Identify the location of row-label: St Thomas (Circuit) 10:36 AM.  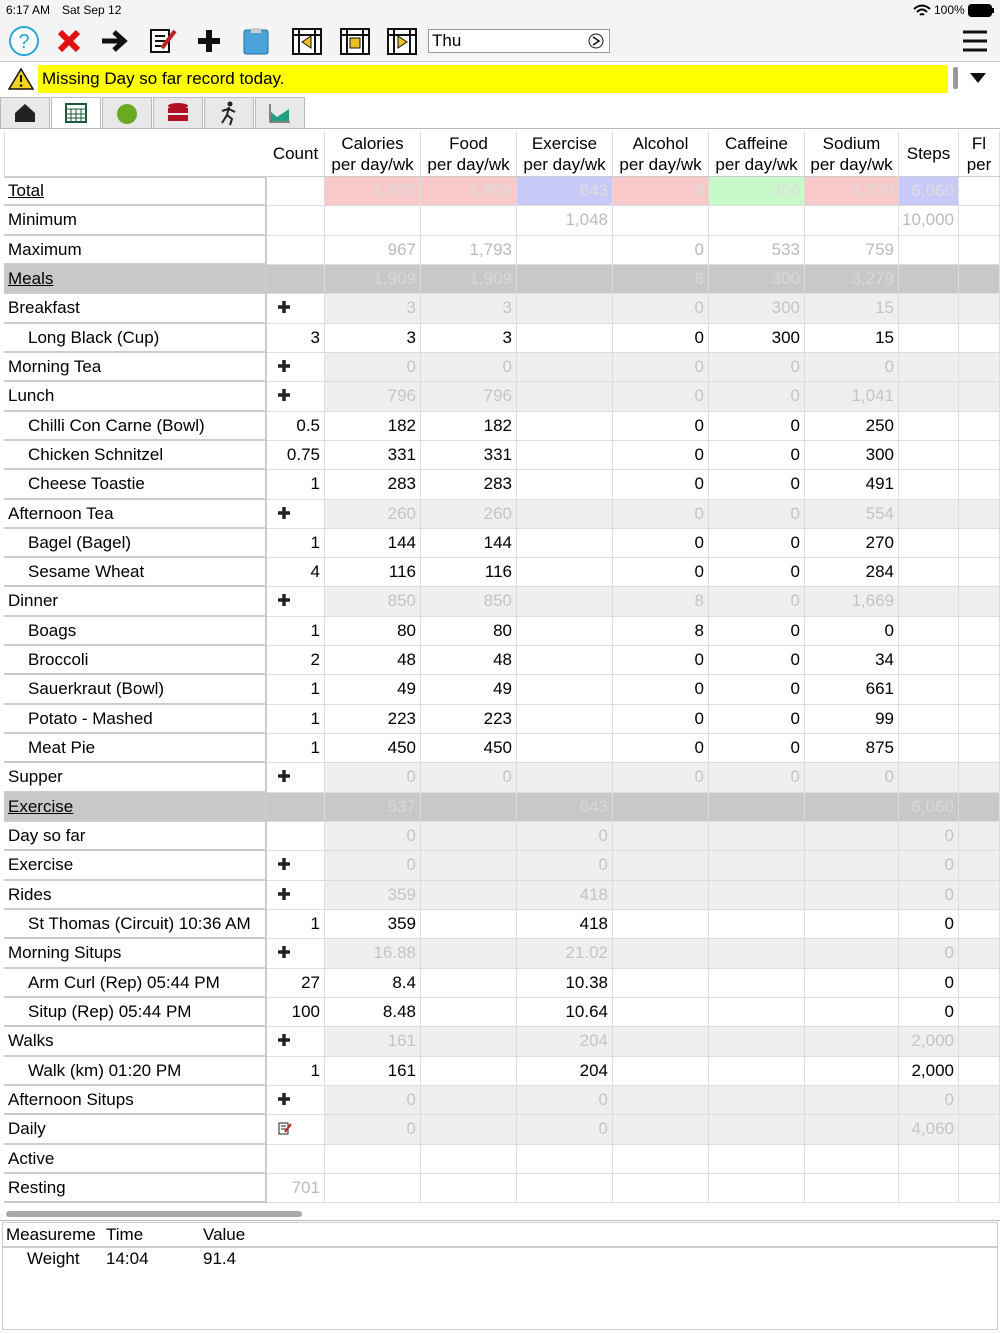
(135, 925).